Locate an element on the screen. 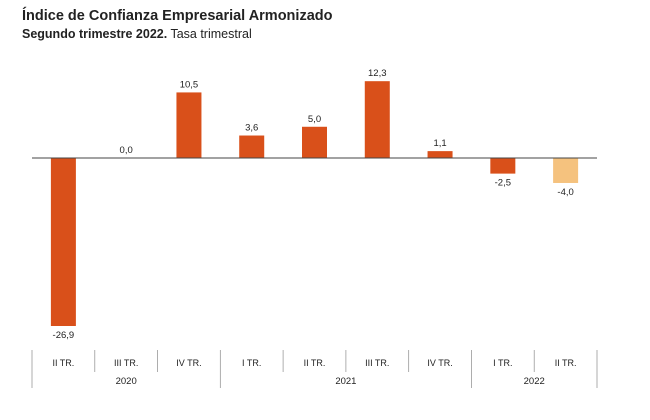 Image resolution: width=650 pixels, height=420 pixels. data-label: 1,1 is located at coordinates (439, 143).